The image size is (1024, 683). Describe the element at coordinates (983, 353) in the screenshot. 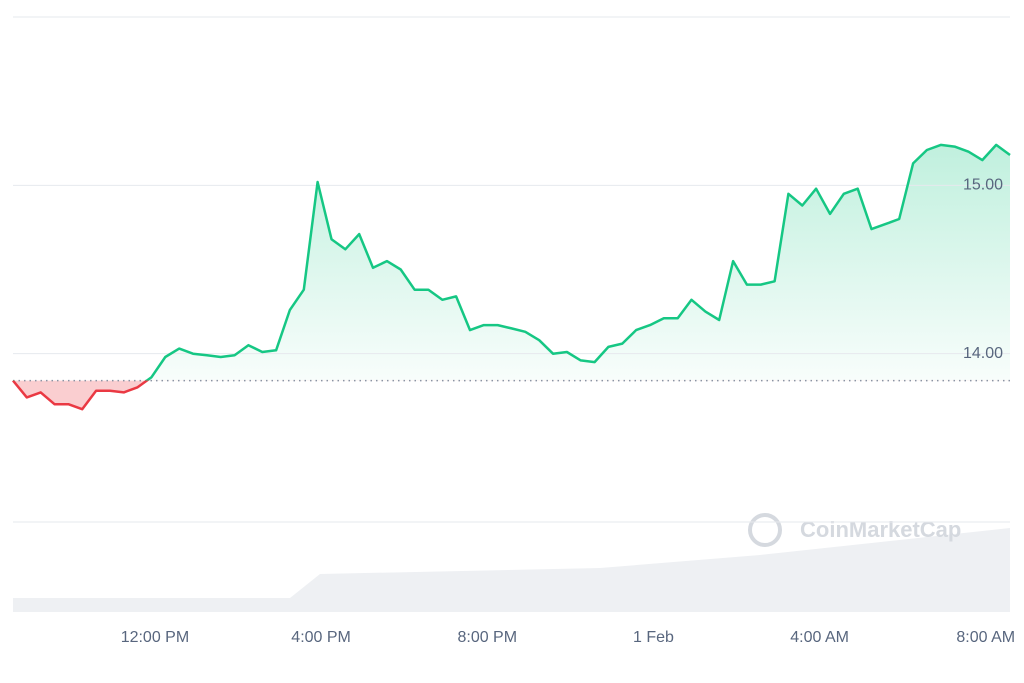

I see `y-tick-label: 14.00` at that location.